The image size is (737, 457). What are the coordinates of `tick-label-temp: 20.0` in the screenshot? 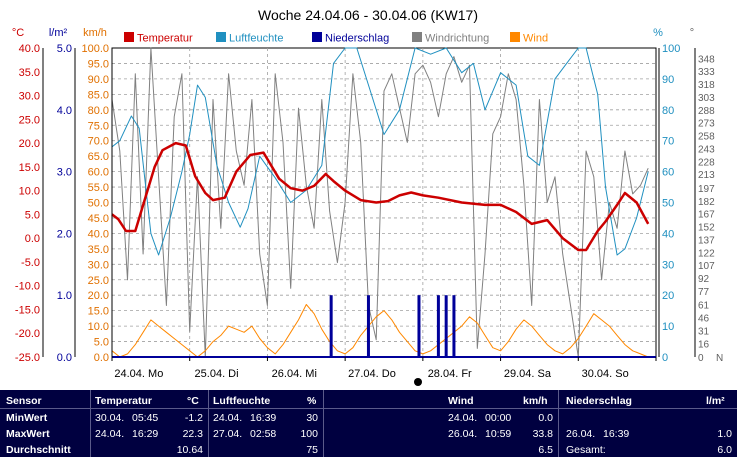 It's located at (29, 144).